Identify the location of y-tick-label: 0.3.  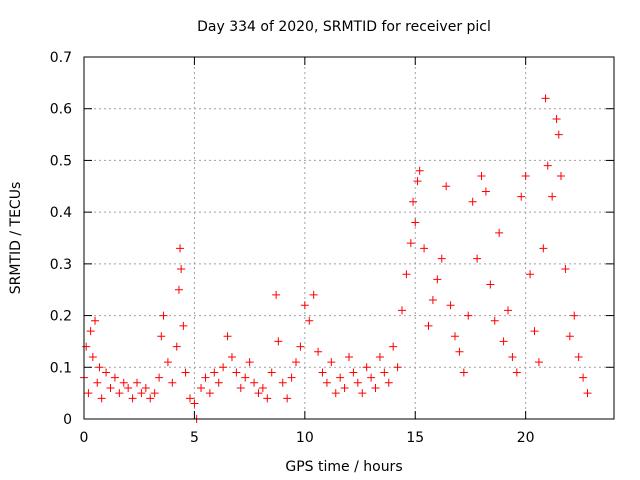
(61, 265).